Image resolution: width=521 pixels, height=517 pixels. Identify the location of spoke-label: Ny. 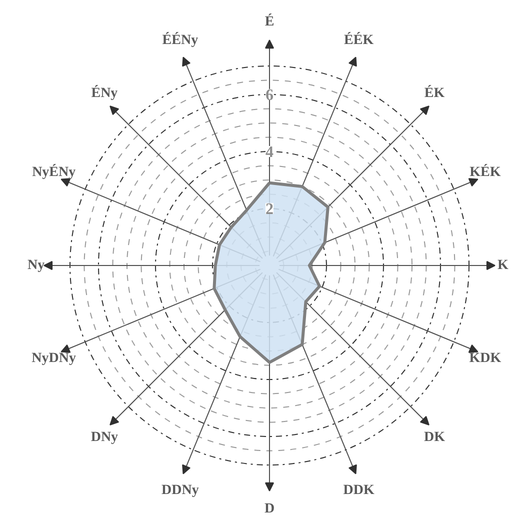
(36, 265).